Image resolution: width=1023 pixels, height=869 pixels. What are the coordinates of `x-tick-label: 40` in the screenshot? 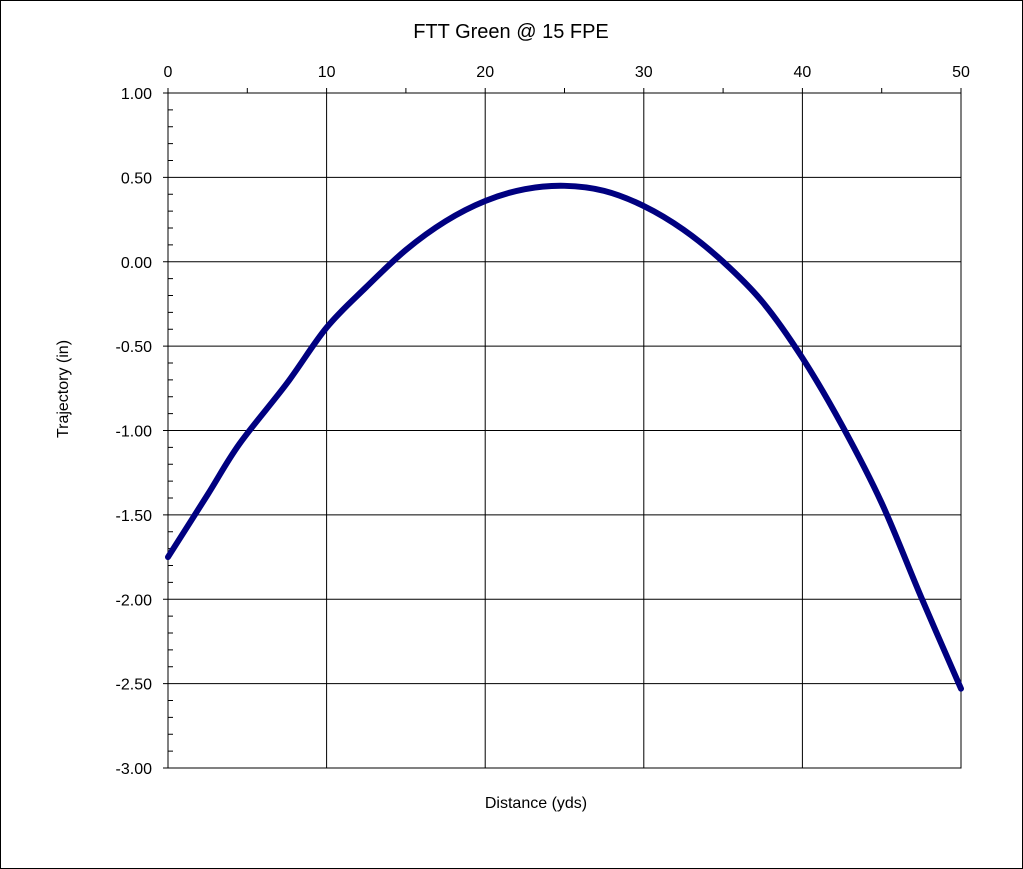 It's located at (803, 72).